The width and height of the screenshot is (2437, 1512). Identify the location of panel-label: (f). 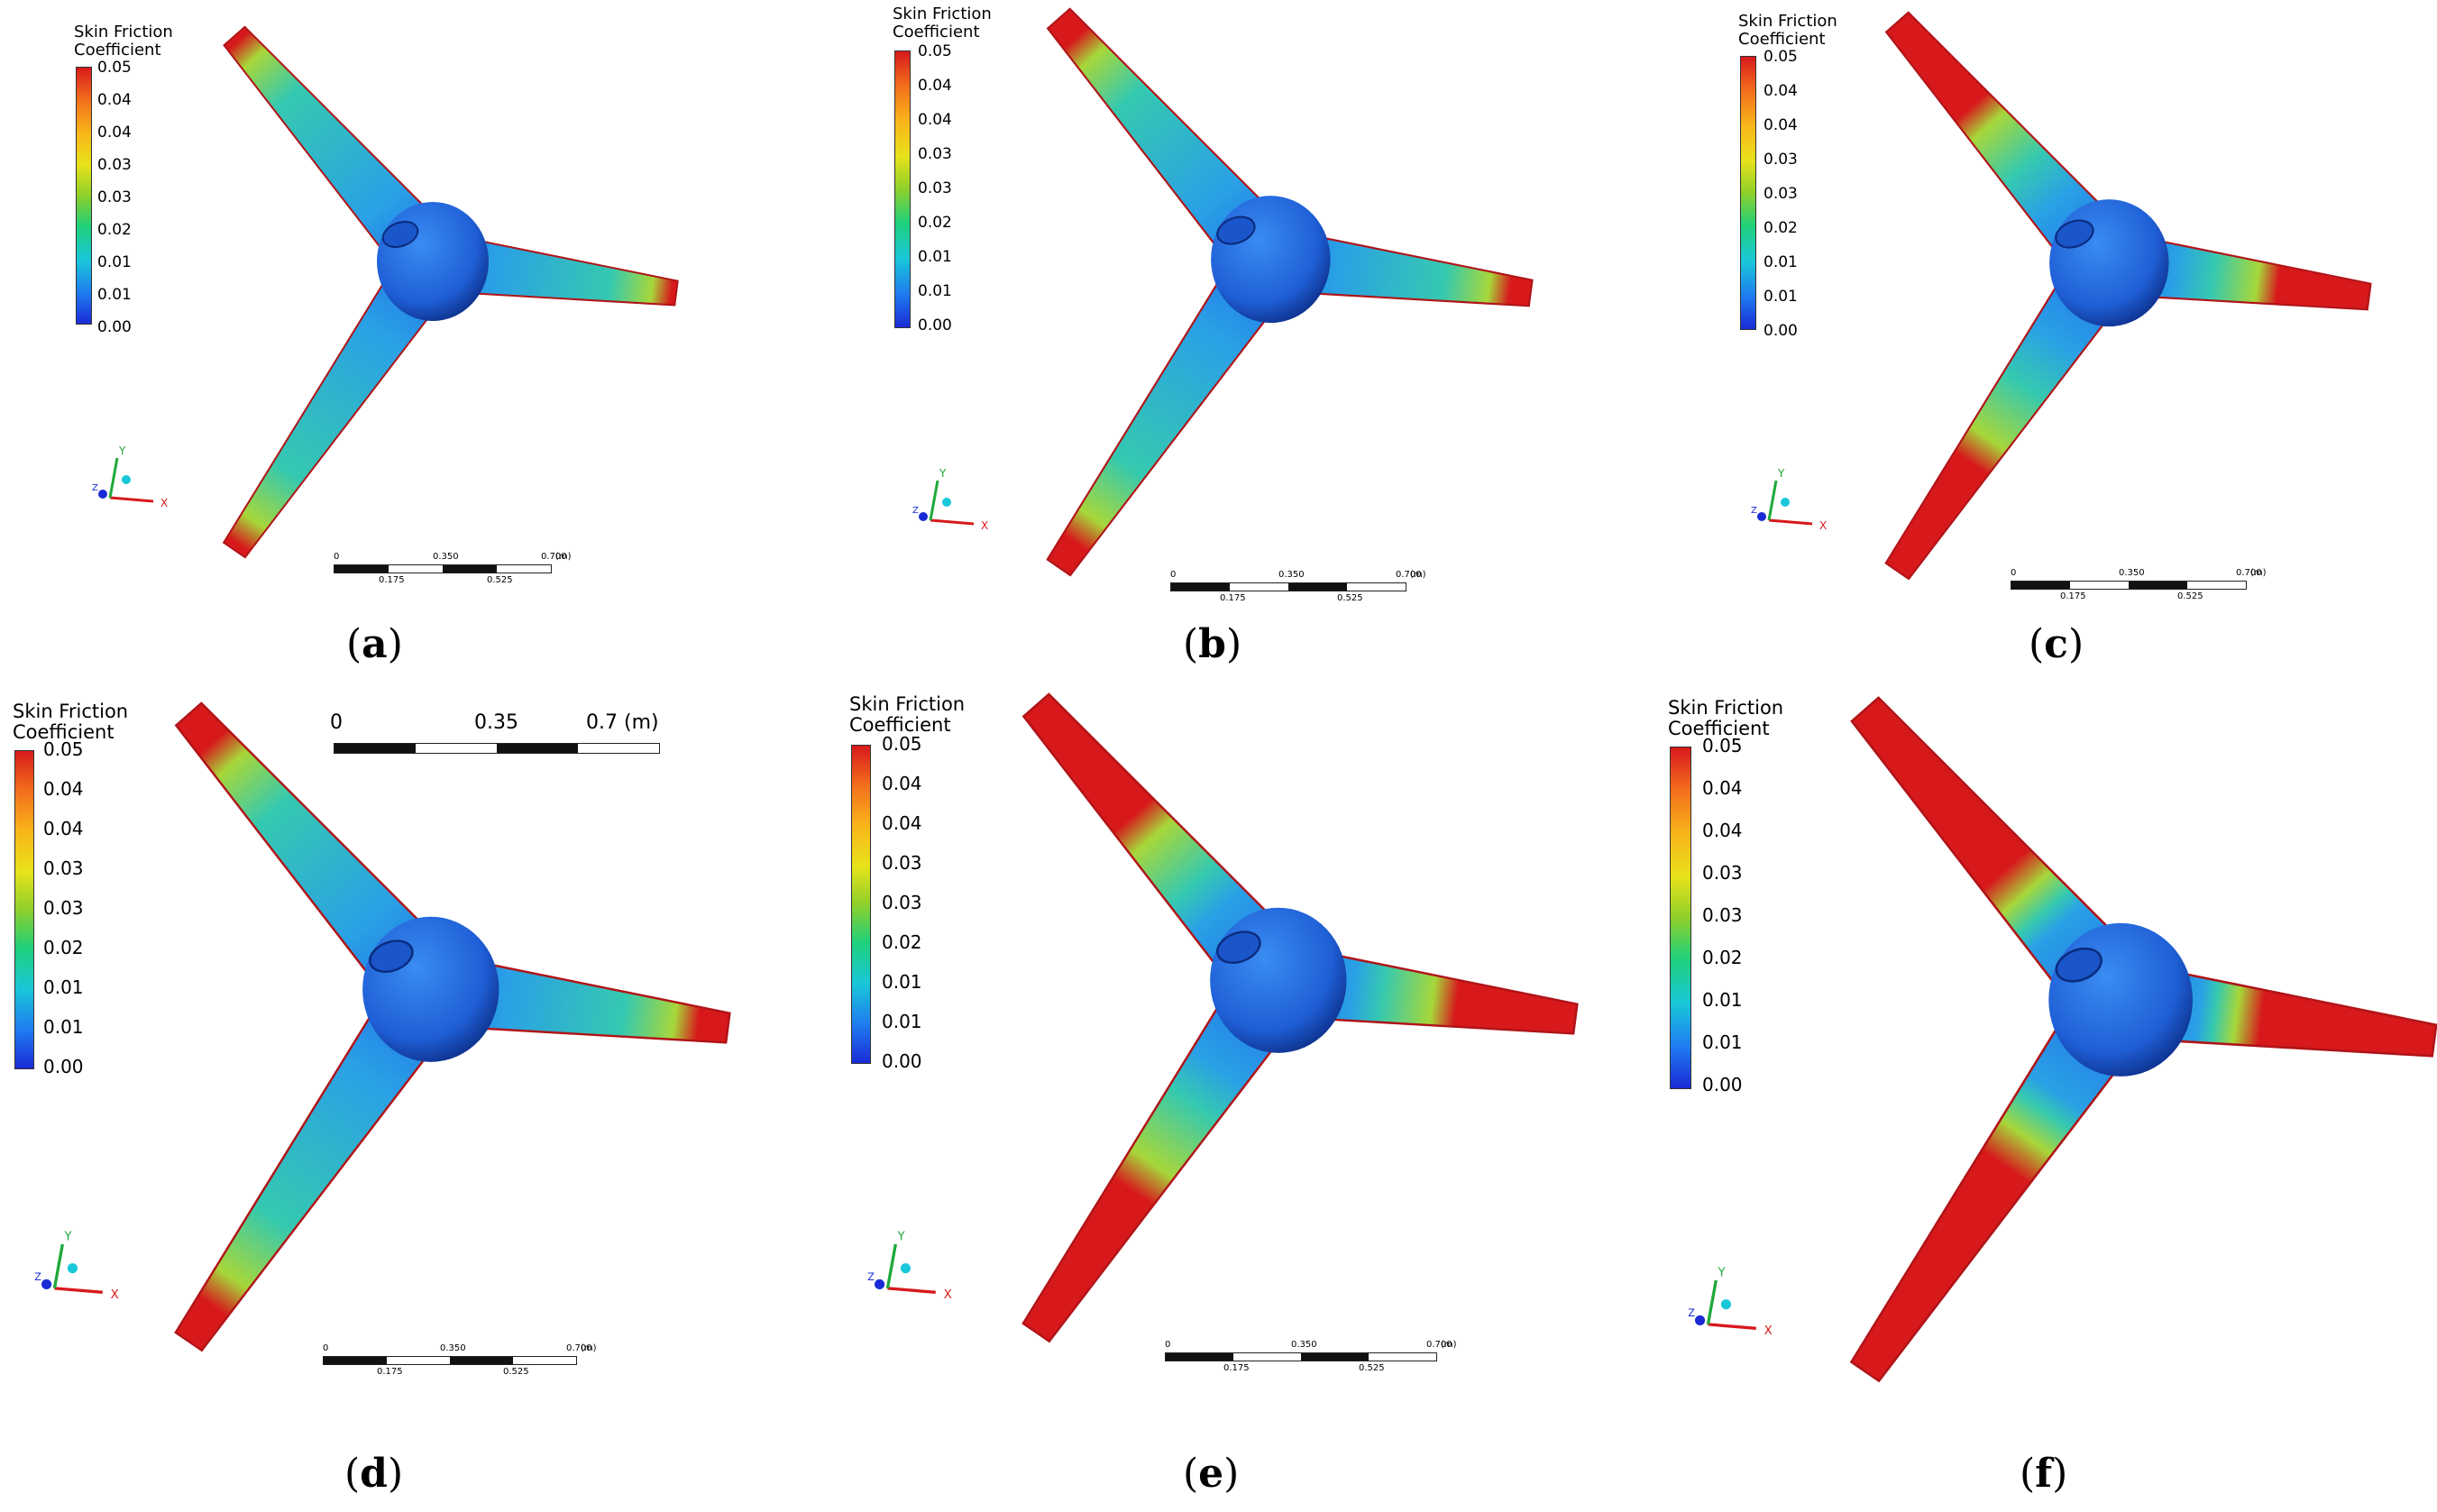
(2044, 1474).